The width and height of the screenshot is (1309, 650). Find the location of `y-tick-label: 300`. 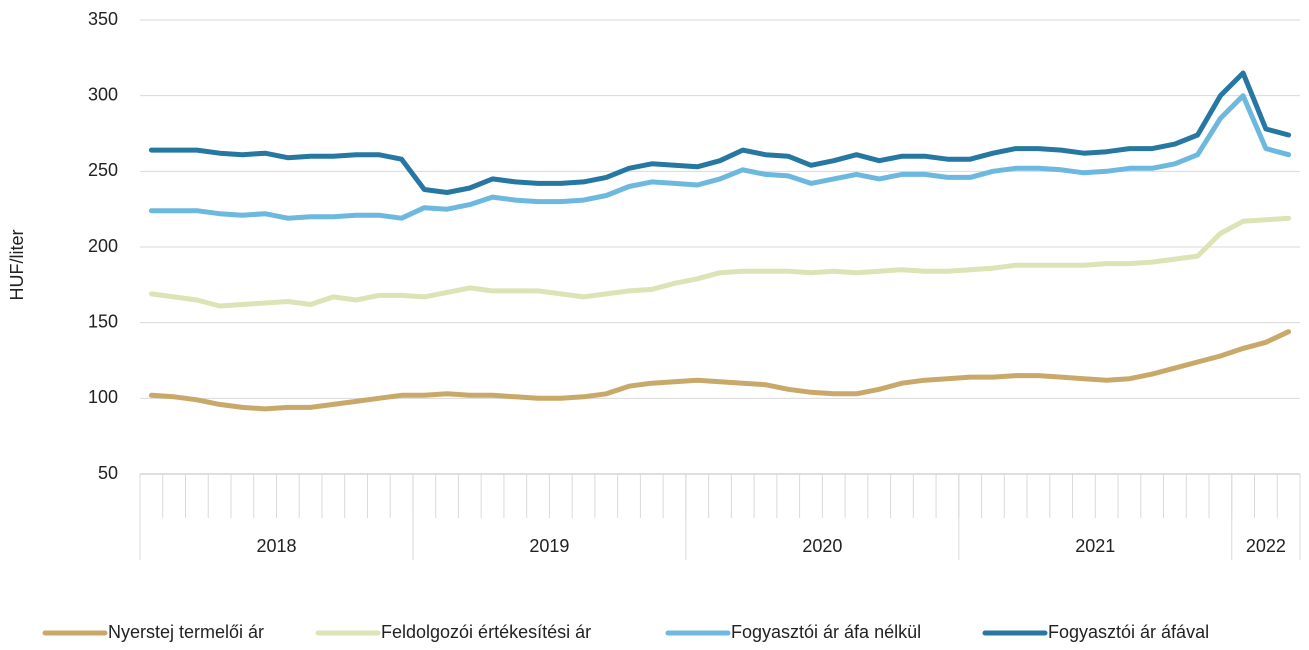

y-tick-label: 300 is located at coordinates (103, 94).